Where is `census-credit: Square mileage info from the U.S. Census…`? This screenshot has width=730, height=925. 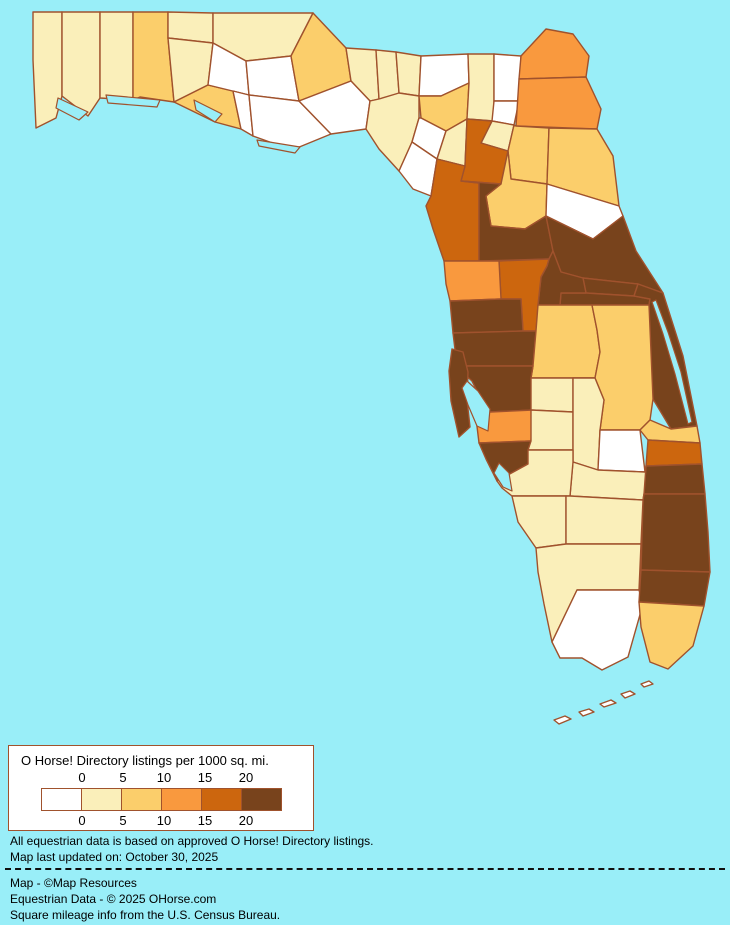 census-credit: Square mileage info from the U.S. Census… is located at coordinates (145, 915).